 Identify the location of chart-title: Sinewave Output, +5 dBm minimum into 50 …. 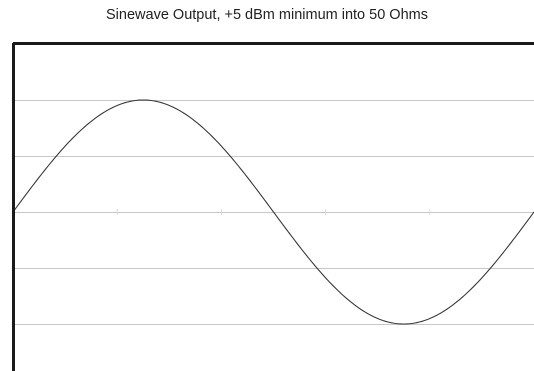
(267, 15).